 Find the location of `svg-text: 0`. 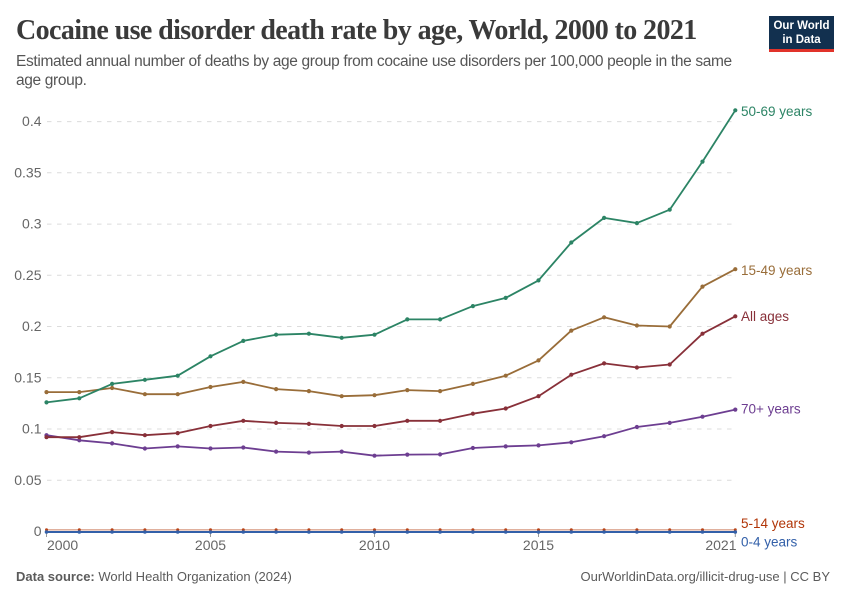

svg-text: 0 is located at coordinates (38, 531).